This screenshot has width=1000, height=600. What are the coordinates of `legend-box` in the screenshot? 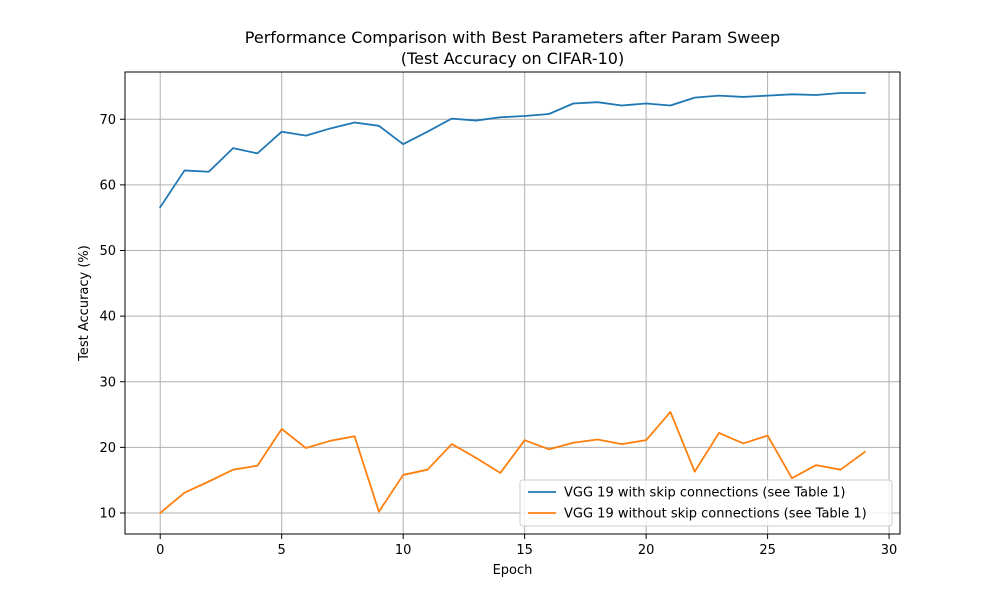 It's located at (706, 503).